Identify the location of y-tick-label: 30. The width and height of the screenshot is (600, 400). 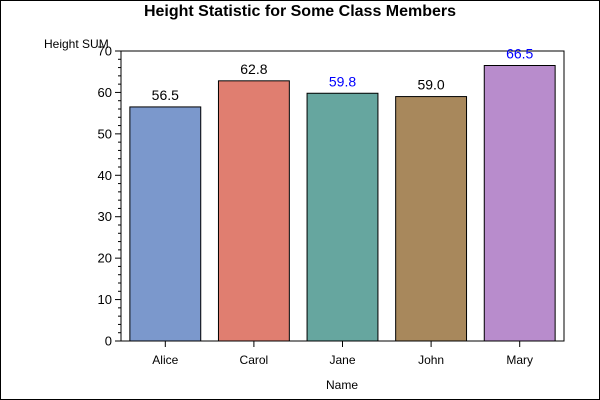
(105, 216).